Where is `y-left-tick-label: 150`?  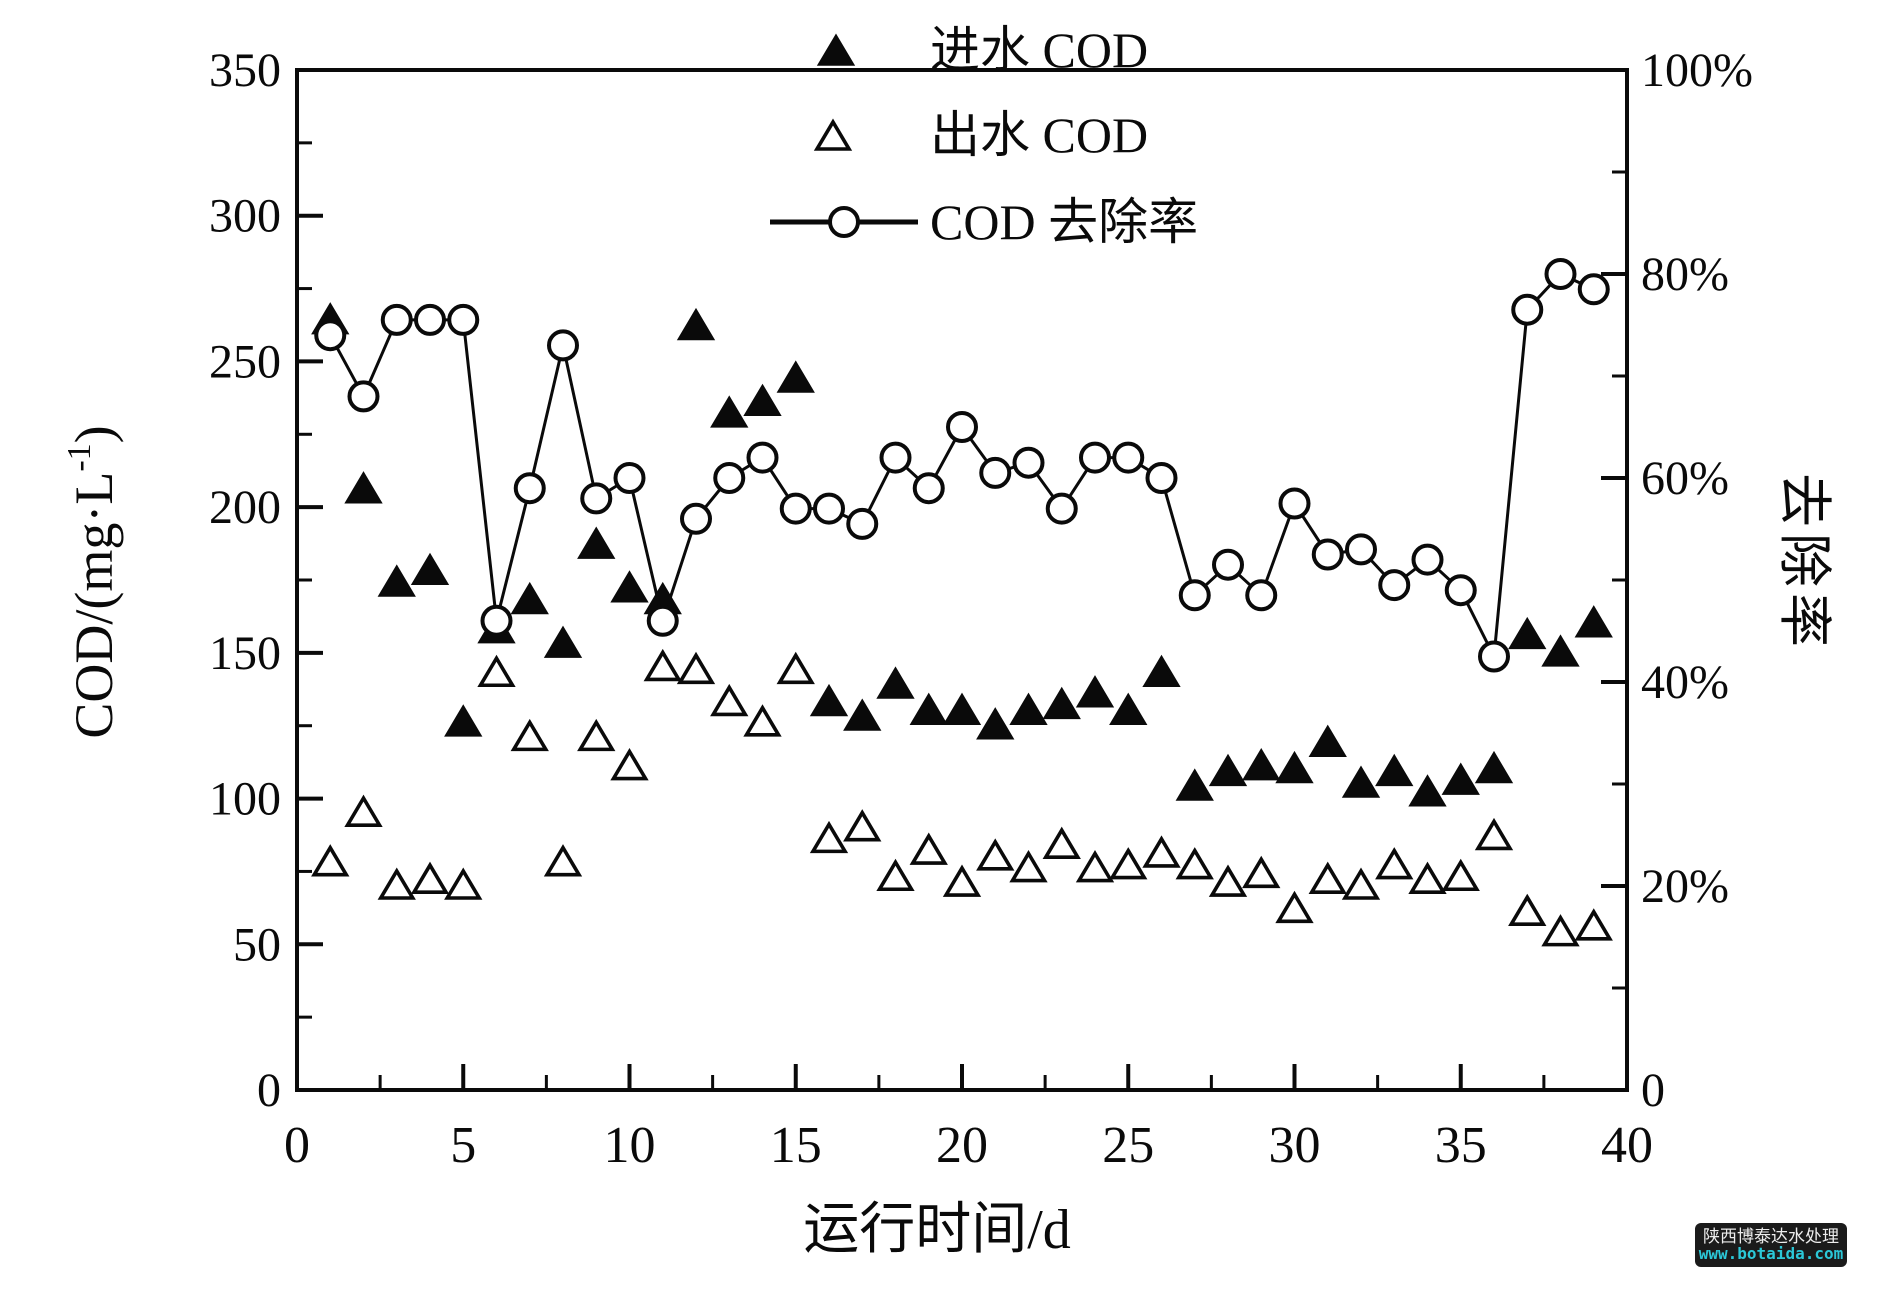
y-left-tick-label: 150 is located at coordinates (245, 653).